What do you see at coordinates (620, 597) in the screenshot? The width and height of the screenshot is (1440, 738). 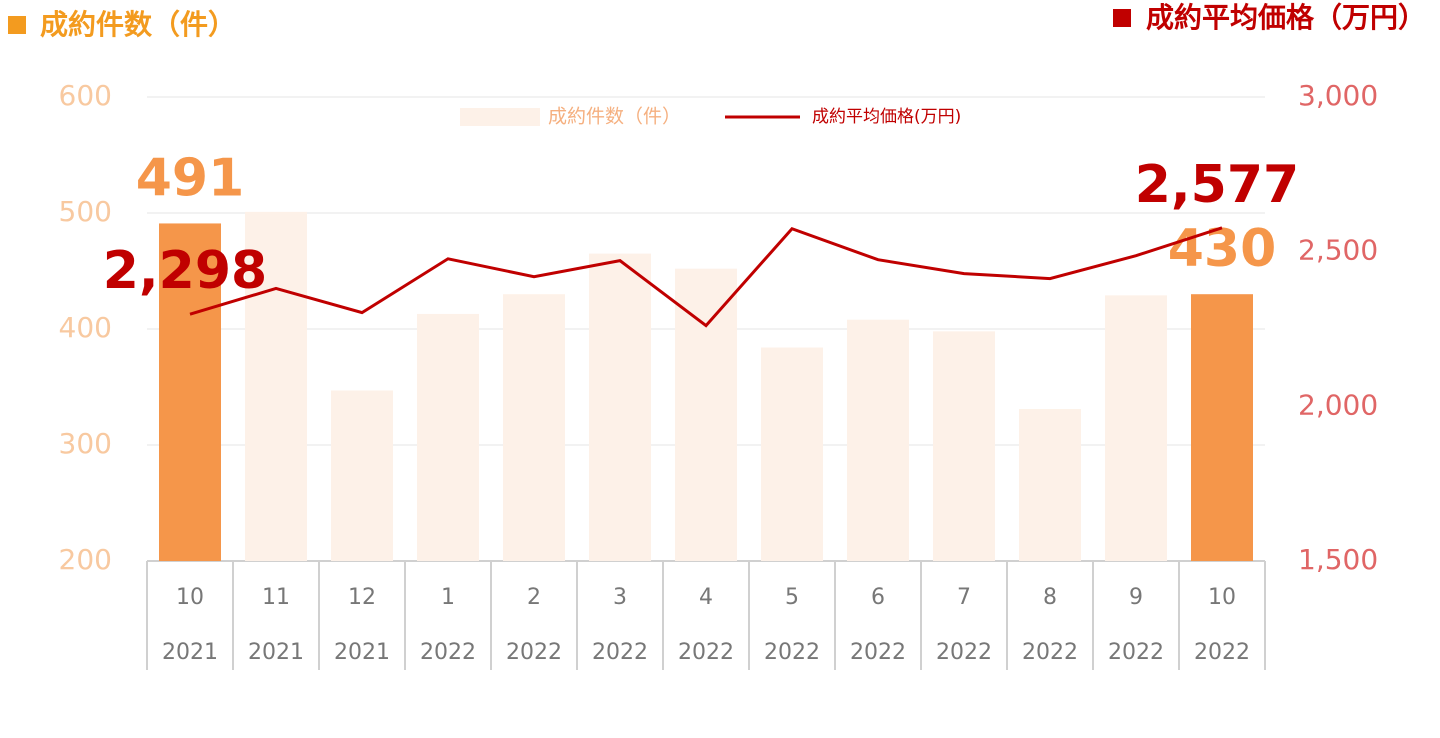 I see `x-tick-label: 3` at bounding box center [620, 597].